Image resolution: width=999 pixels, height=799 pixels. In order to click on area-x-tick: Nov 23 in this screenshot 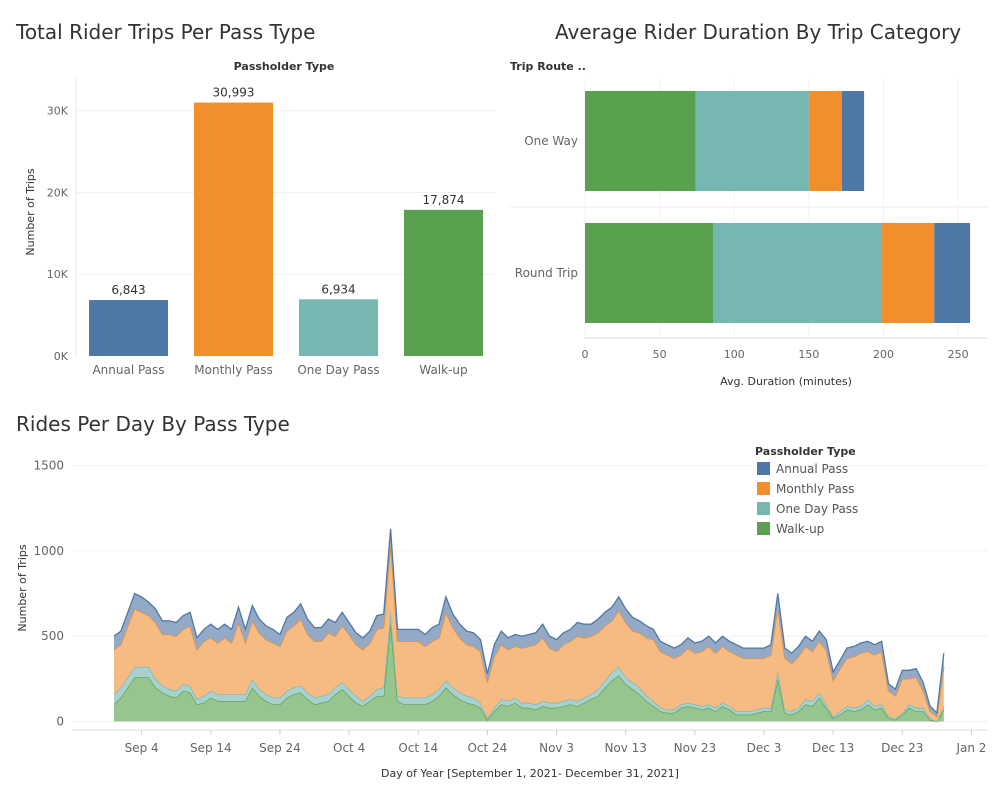, I will do `click(695, 748)`.